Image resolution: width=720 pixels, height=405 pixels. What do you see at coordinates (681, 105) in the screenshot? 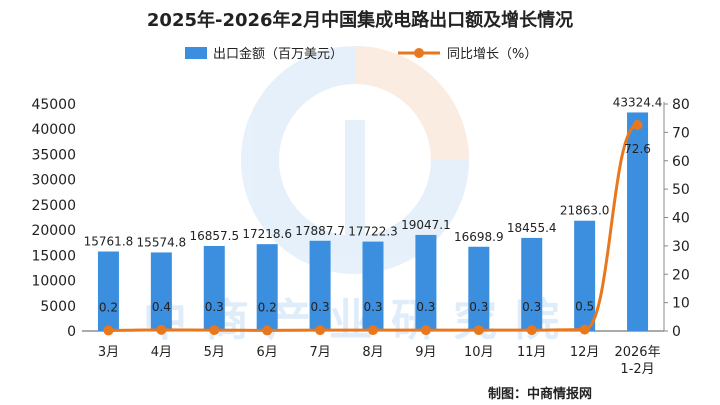
I see `y-right-tick-label: 80` at bounding box center [681, 105].